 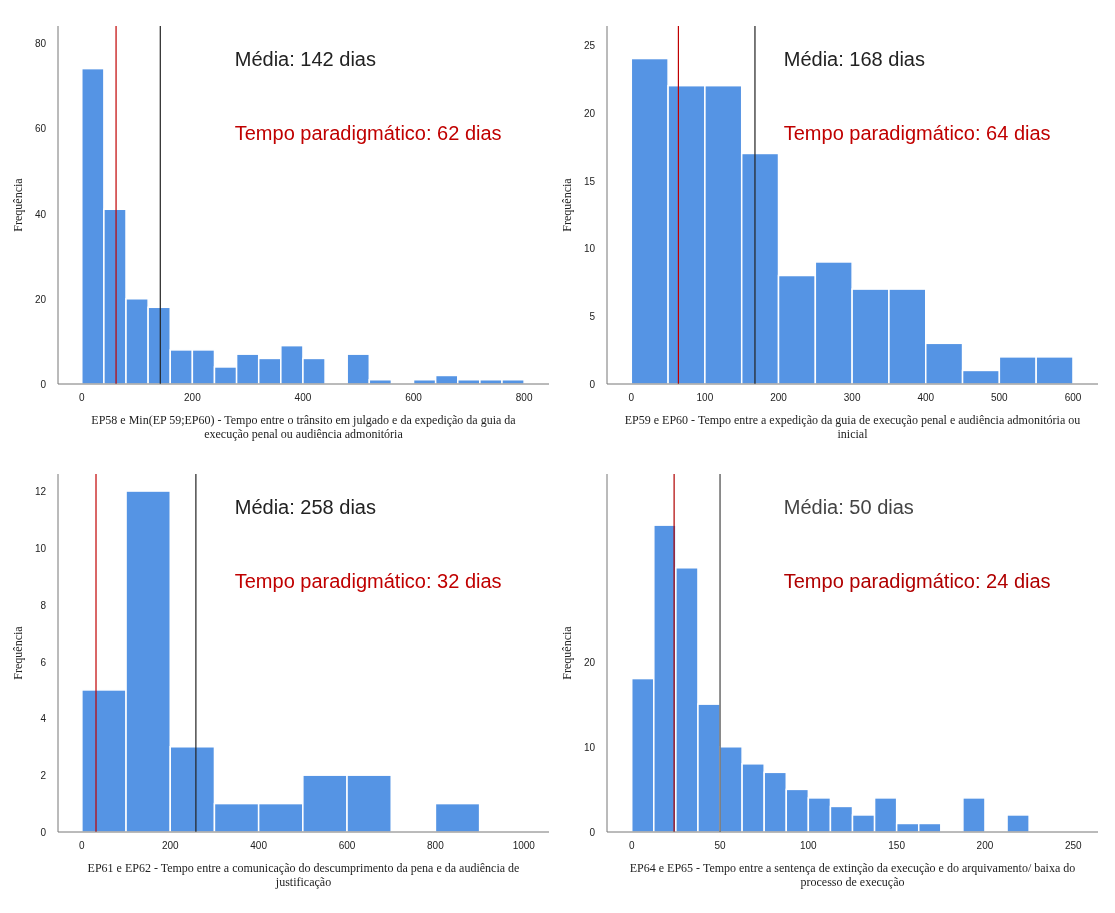 What do you see at coordinates (40, 44) in the screenshot?
I see `y-tick-label: 80` at bounding box center [40, 44].